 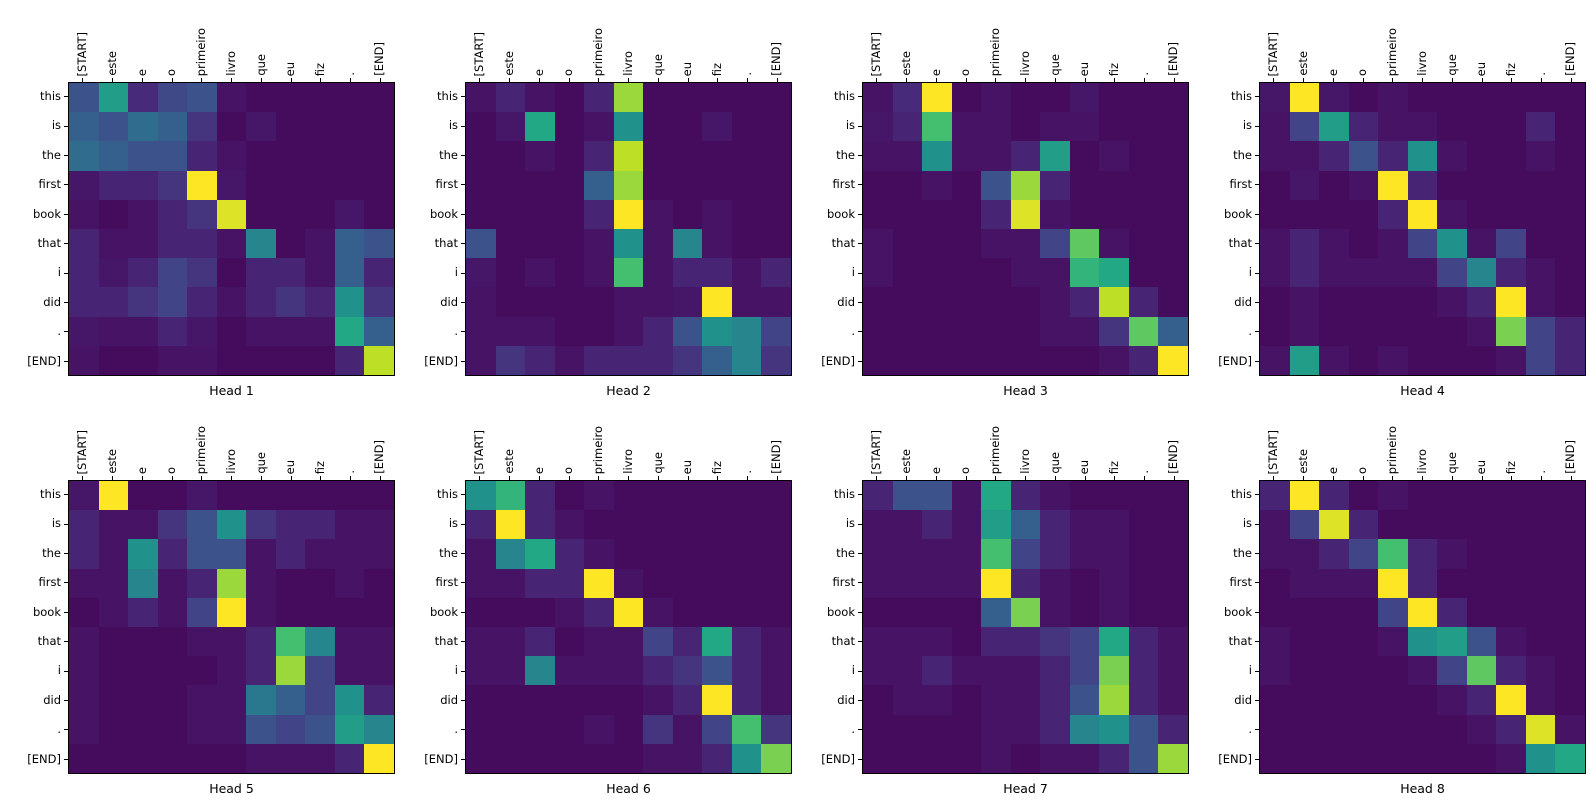 What do you see at coordinates (52, 699) in the screenshot?
I see `y-tick-label: did` at bounding box center [52, 699].